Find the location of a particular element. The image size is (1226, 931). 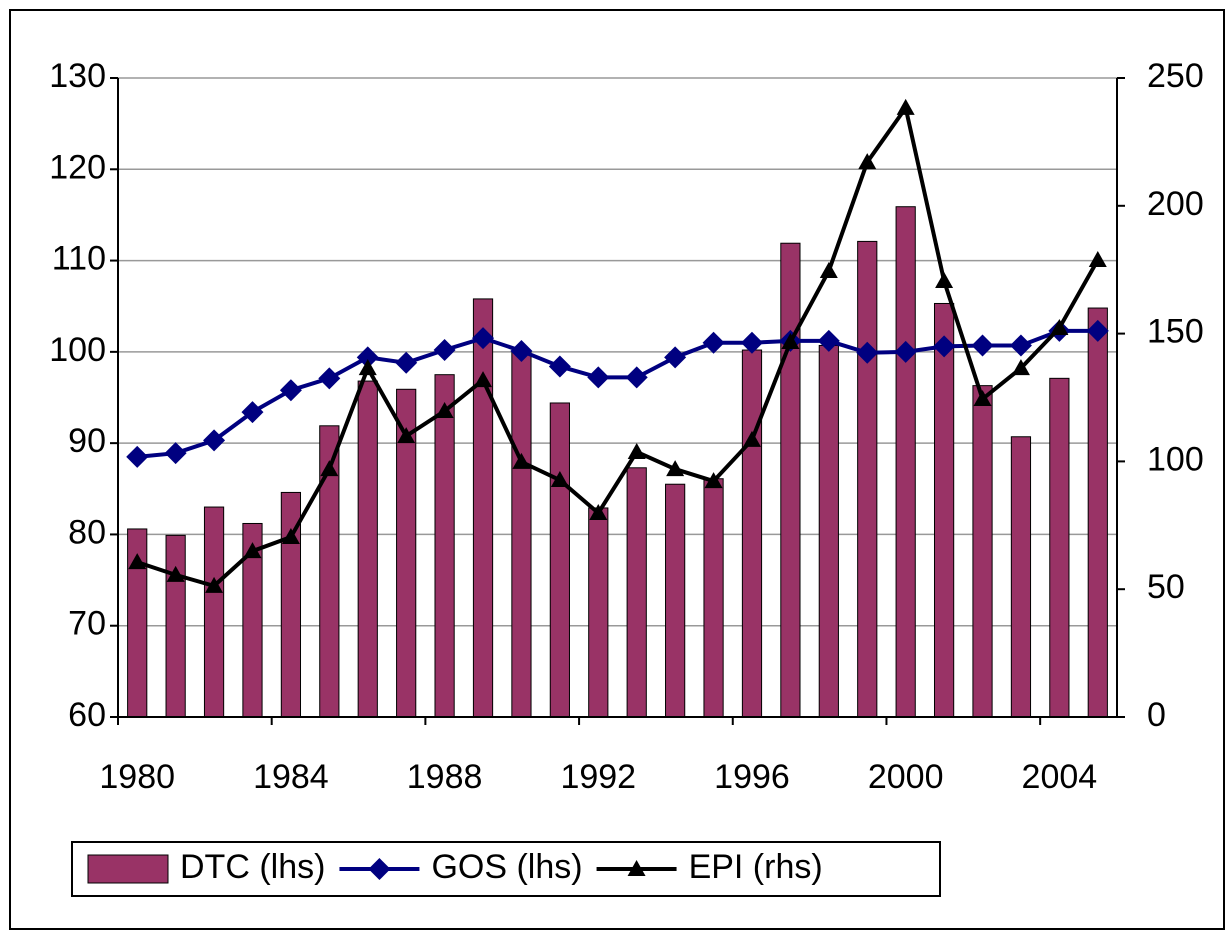

x-tick-label: 2000 is located at coordinates (906, 777).